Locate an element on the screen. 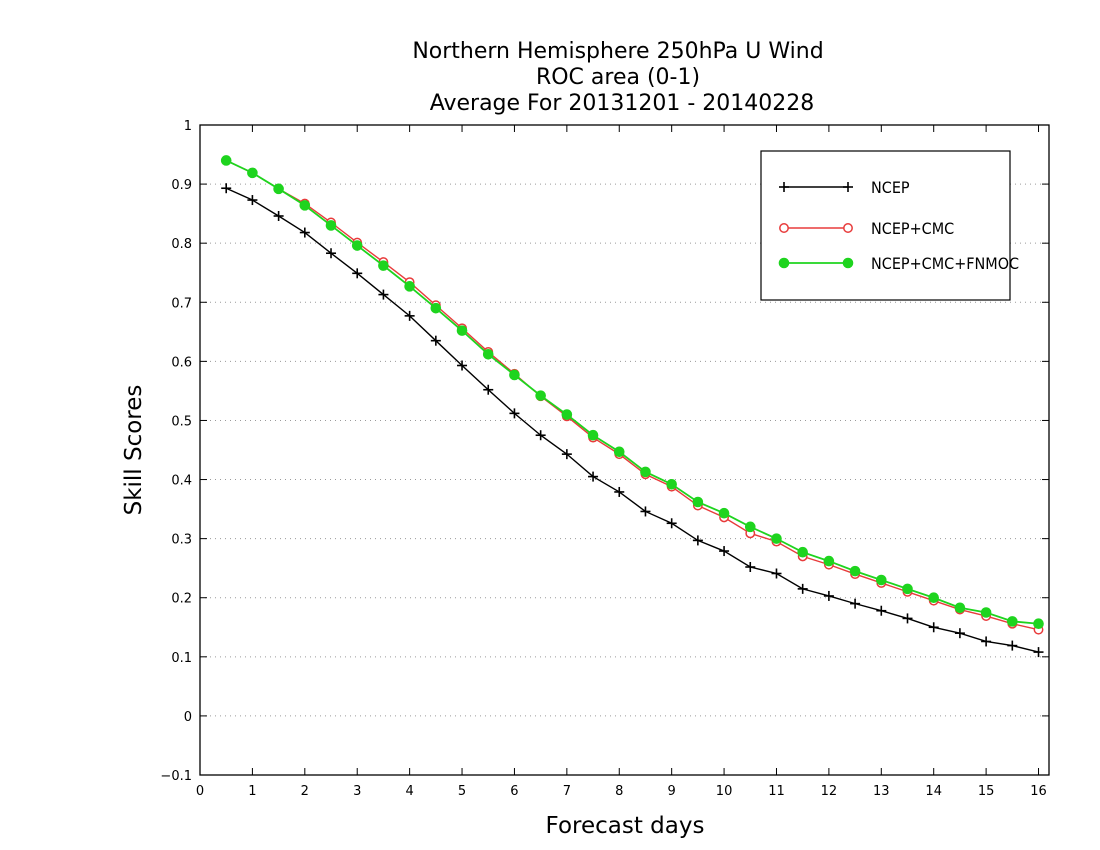  y-tick-label: 0.8 is located at coordinates (181, 244).